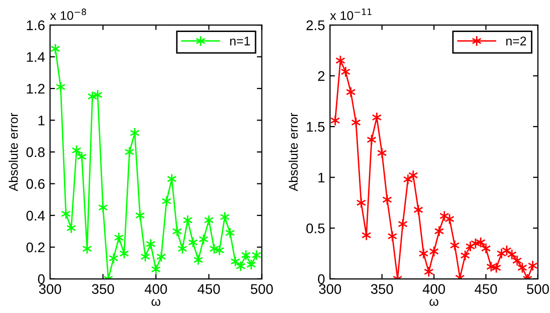 Image resolution: width=550 pixels, height=313 pixels. What do you see at coordinates (35, 57) in the screenshot?
I see `y-tick-label: 1.4` at bounding box center [35, 57].